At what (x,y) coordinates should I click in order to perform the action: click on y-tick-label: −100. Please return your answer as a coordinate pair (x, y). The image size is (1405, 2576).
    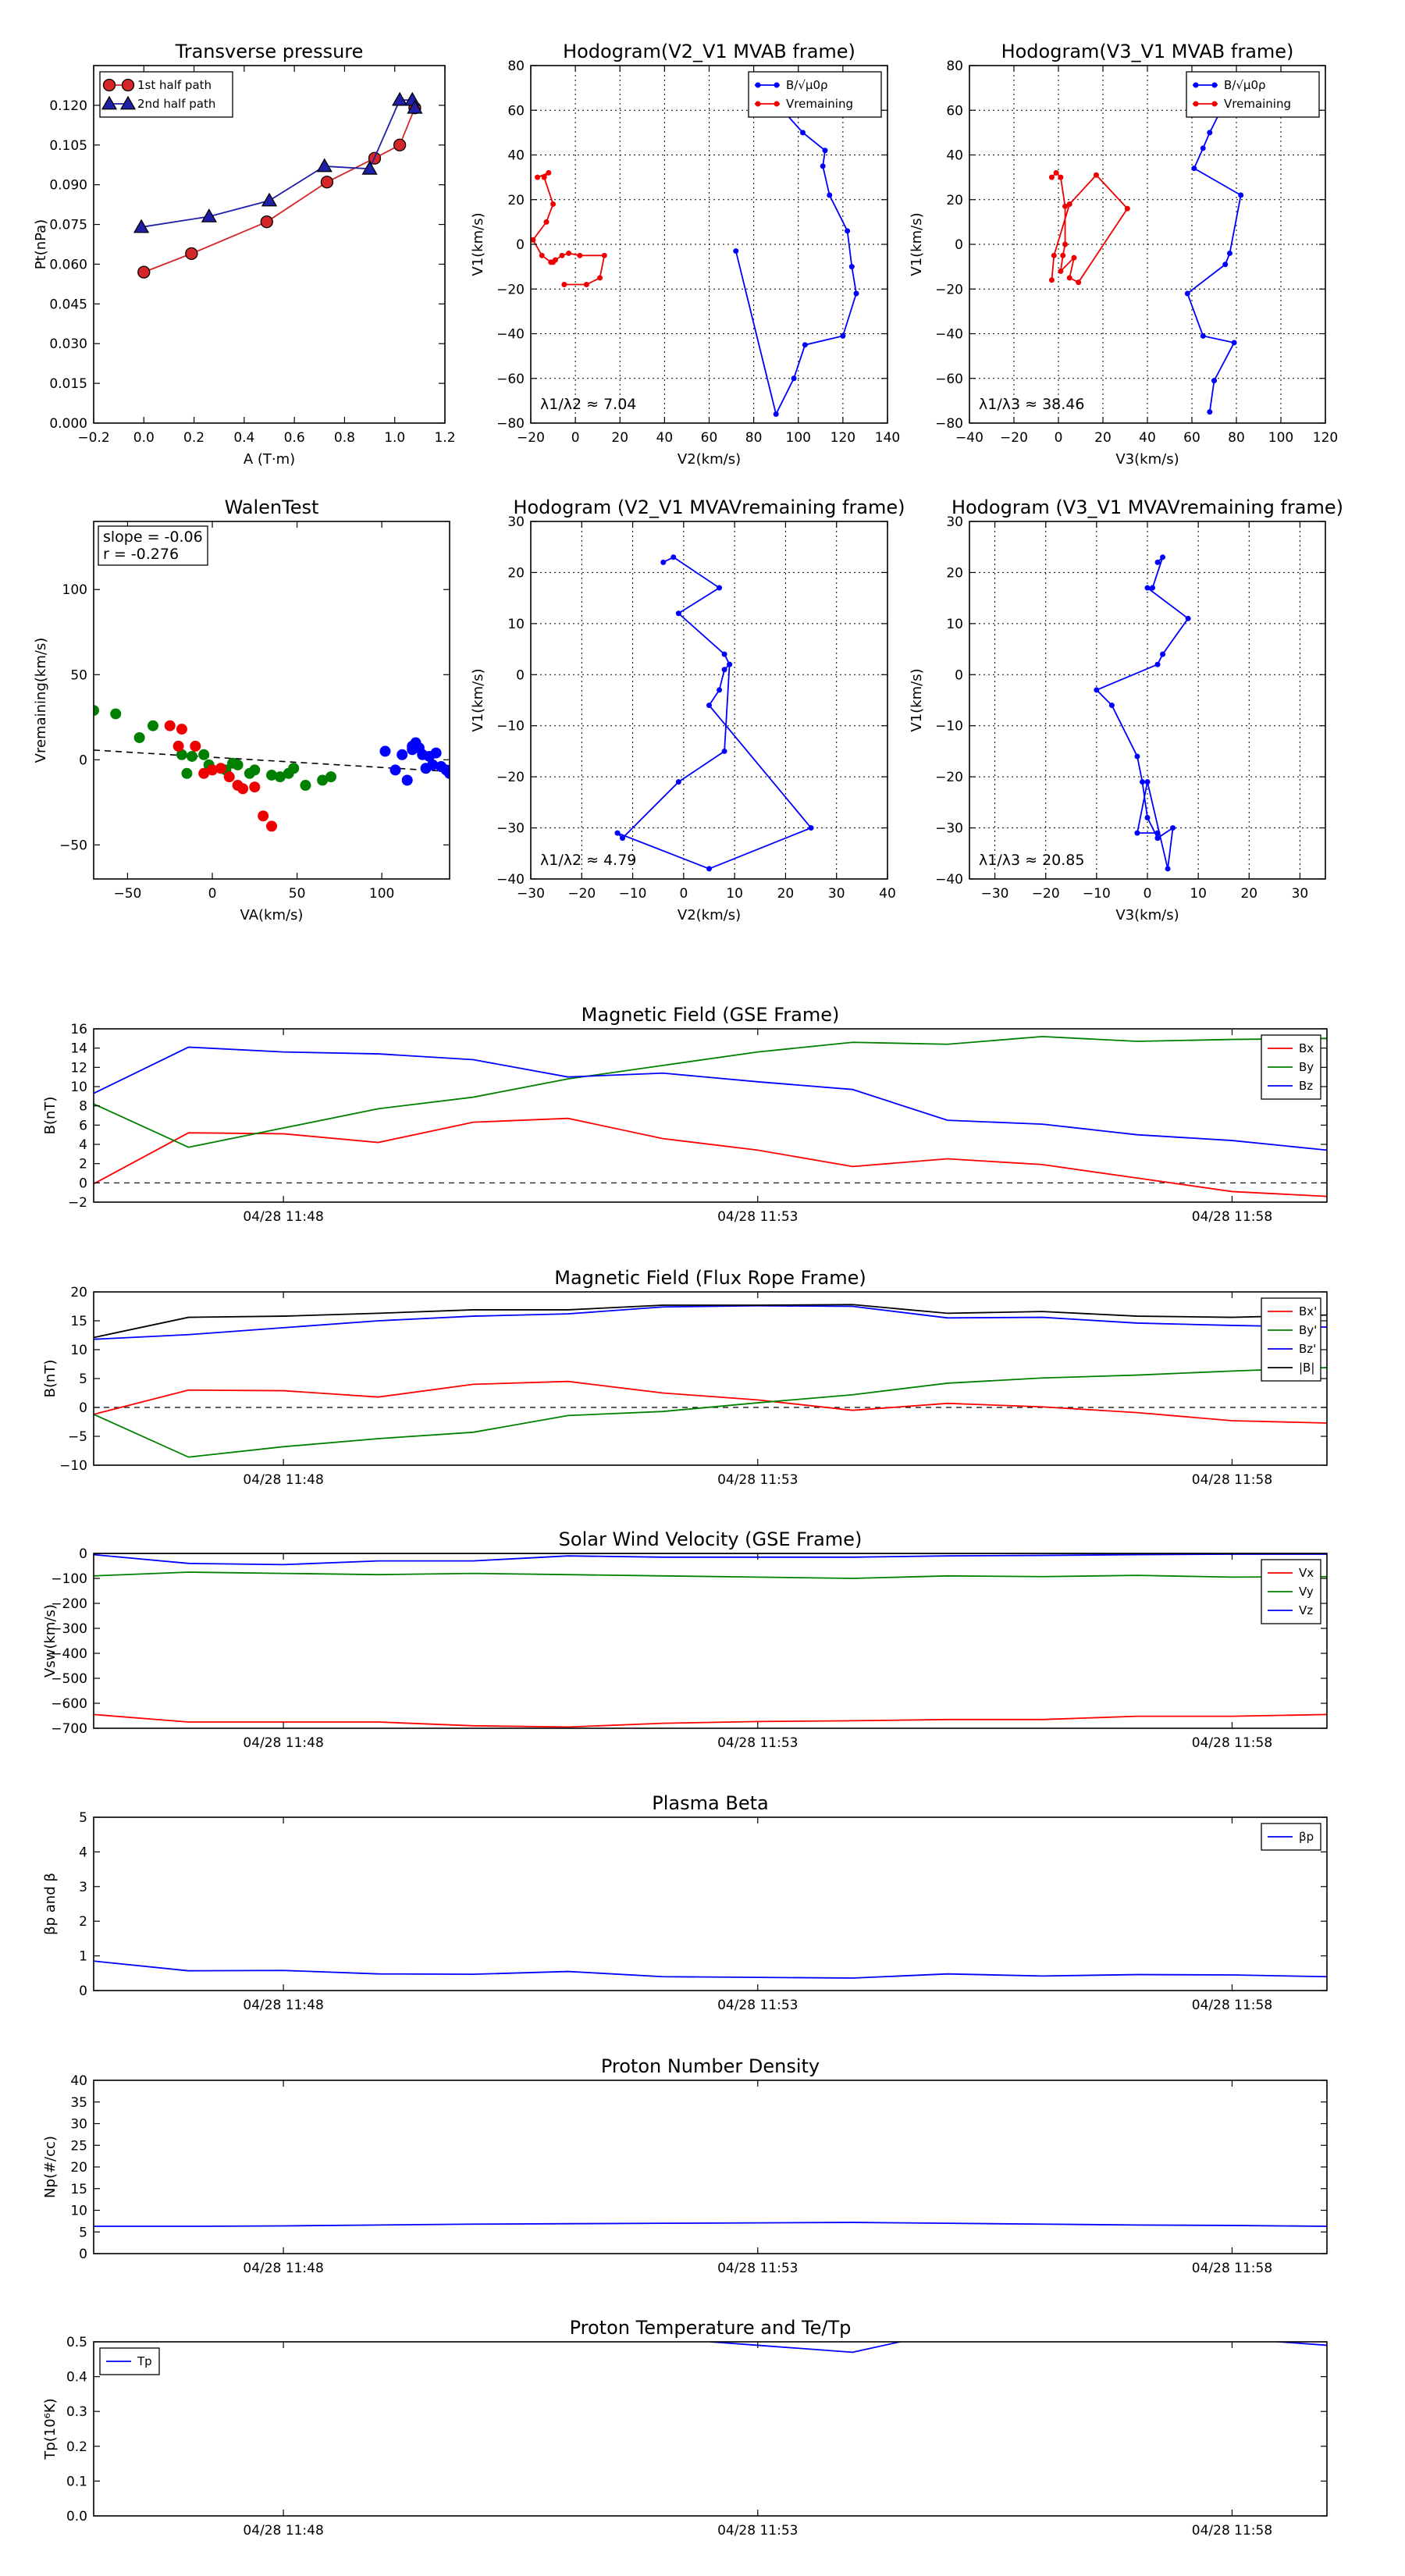
    Looking at the image, I should click on (69, 1579).